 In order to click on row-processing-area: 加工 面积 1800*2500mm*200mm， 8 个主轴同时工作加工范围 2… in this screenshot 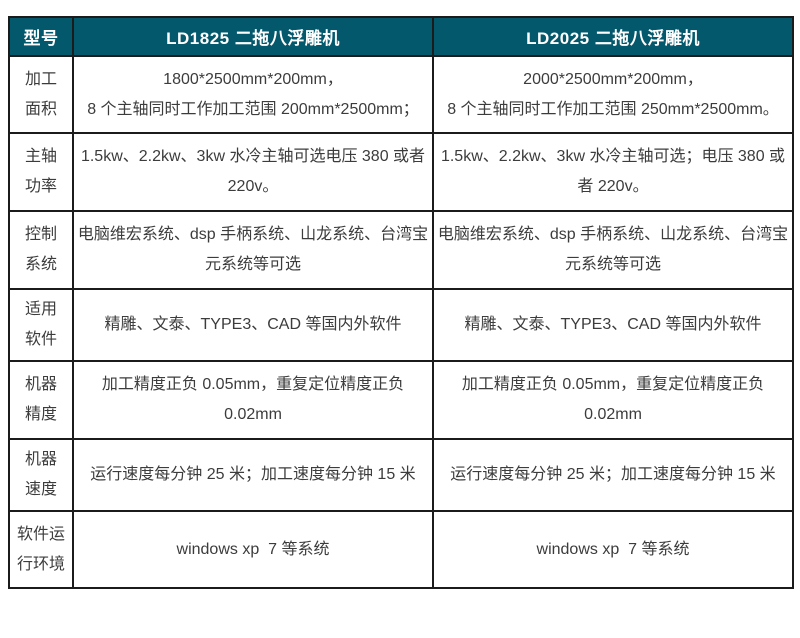, I will do `click(401, 94)`.